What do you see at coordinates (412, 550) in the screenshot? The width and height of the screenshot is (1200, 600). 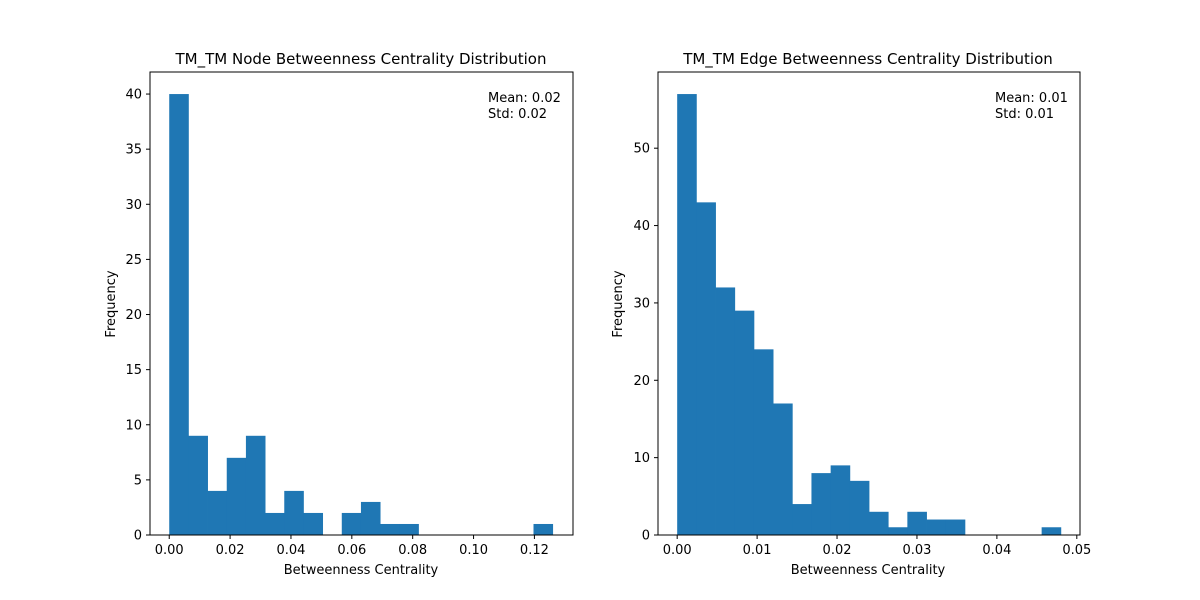 I see `x-tick-label: 0.08` at bounding box center [412, 550].